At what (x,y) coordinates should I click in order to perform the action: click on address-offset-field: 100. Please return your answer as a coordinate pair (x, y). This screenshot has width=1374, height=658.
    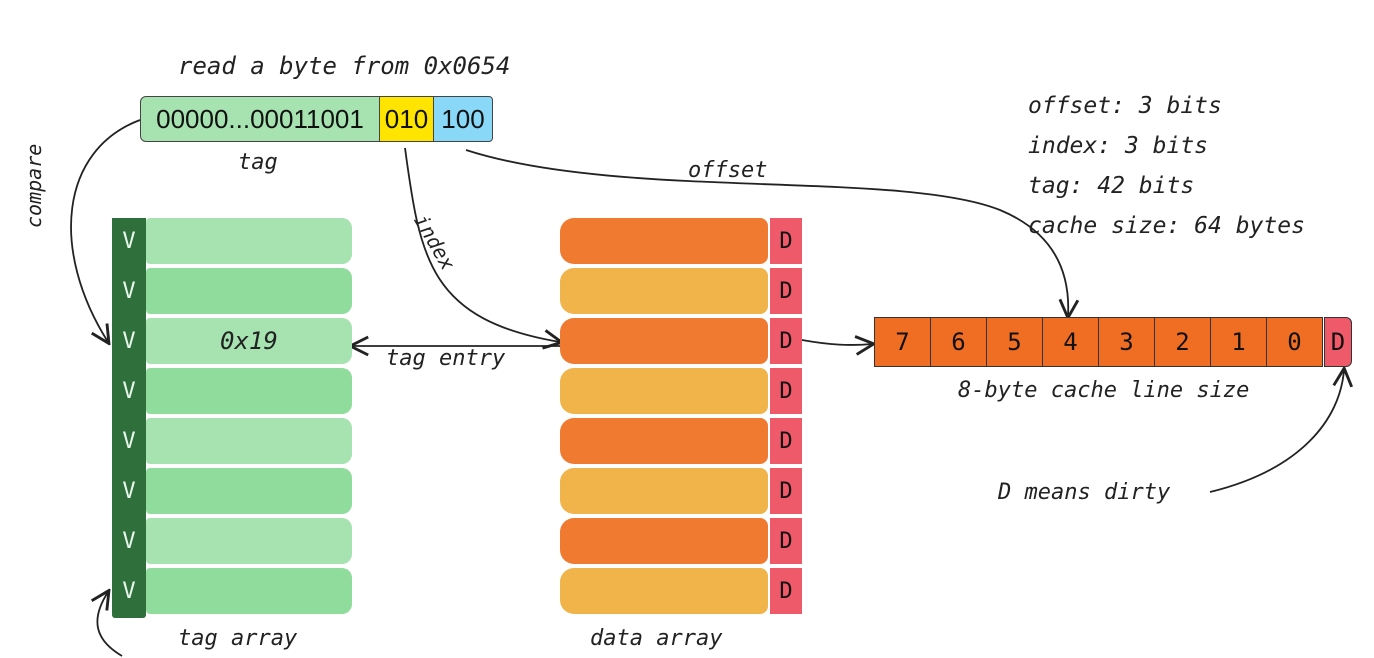
    Looking at the image, I should click on (463, 119).